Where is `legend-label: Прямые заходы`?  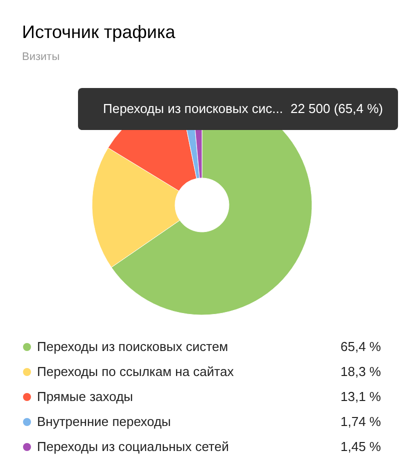
legend-label: Прямые заходы is located at coordinates (85, 396).